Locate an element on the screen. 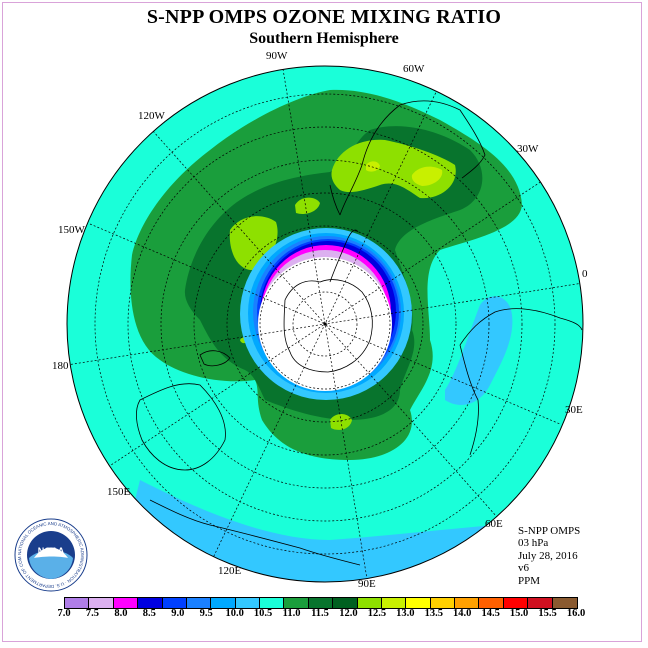 This screenshot has height=648, width=648. indonesia-coastline is located at coordinates (255, 532).